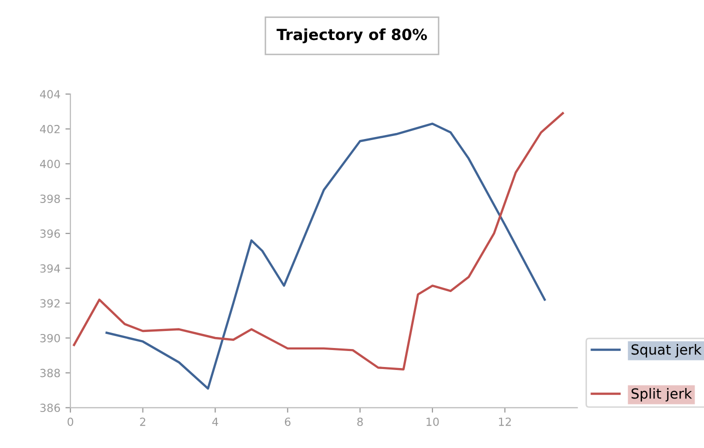 The height and width of the screenshot is (448, 704). I want to click on legend-label: Split jerk, so click(662, 395).